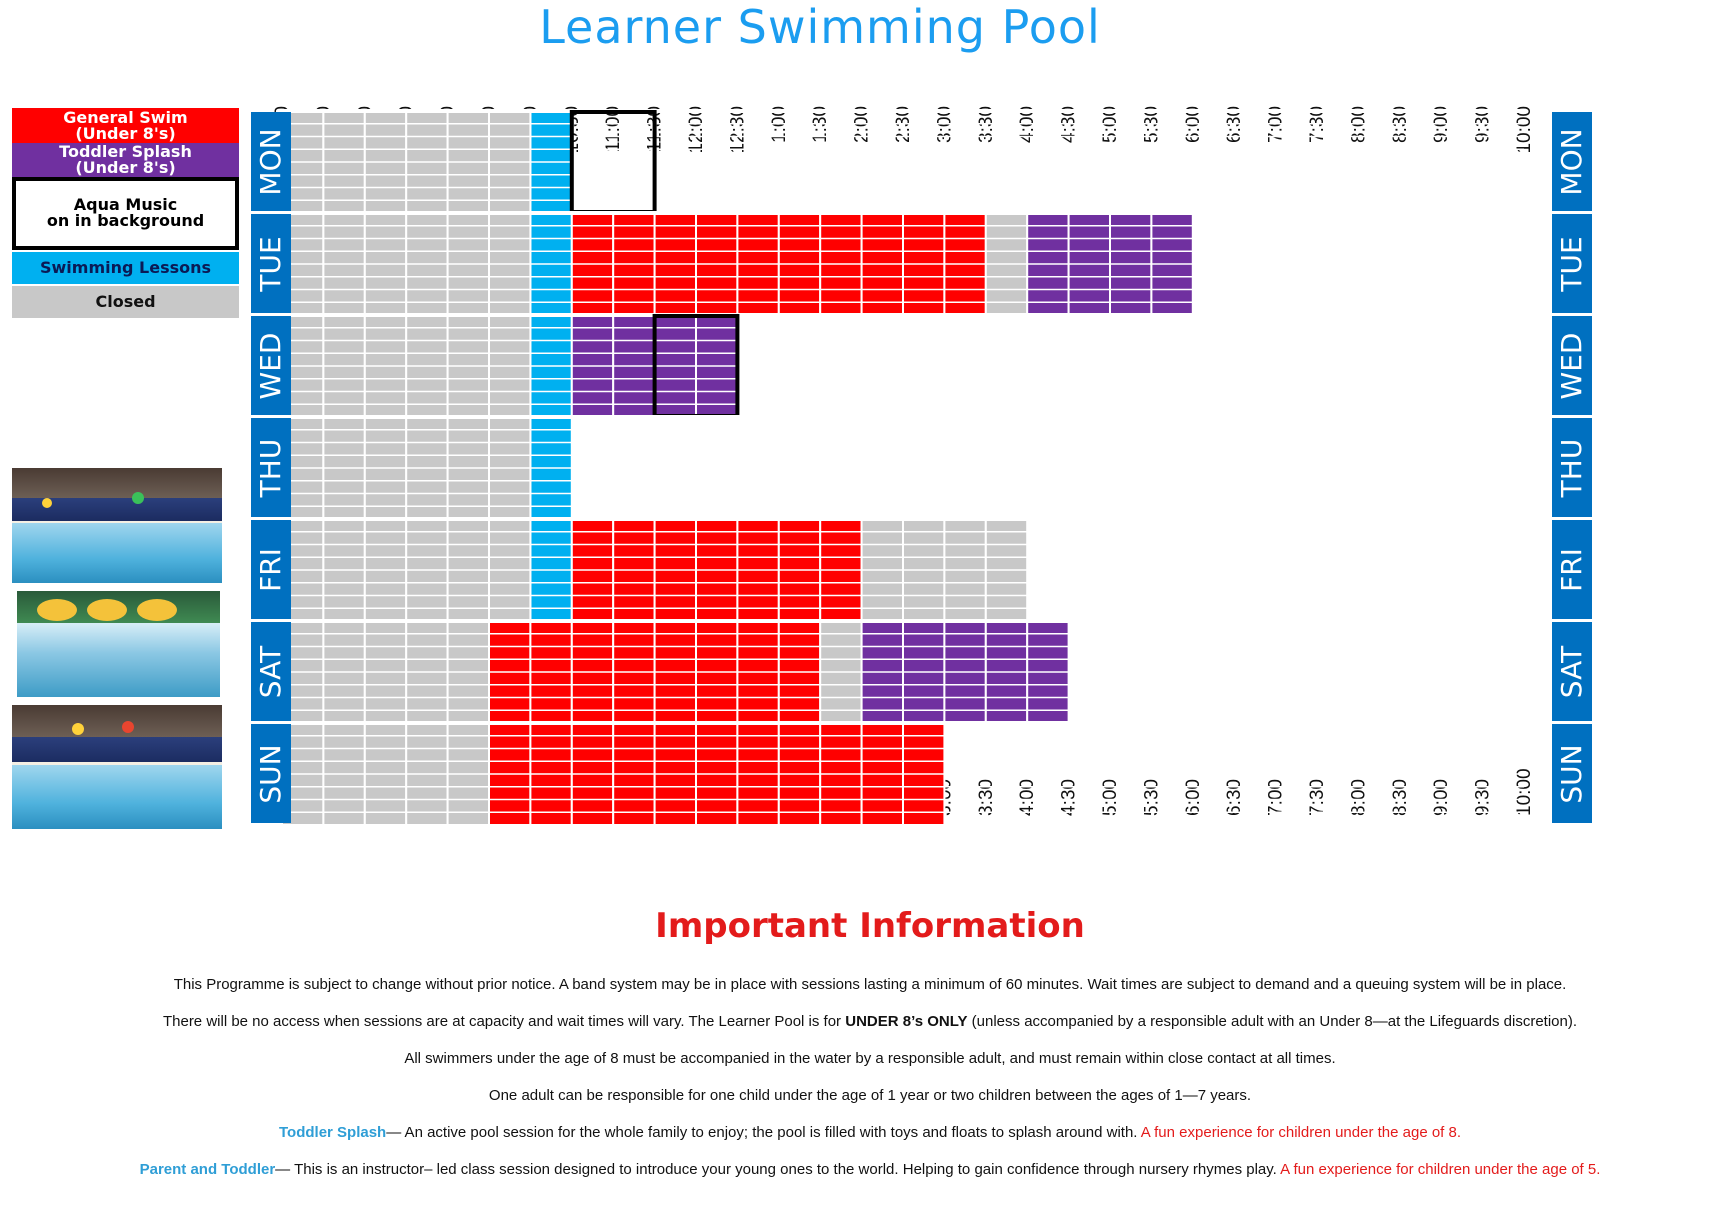 This screenshot has height=1228, width=1730. What do you see at coordinates (1483, 797) in the screenshot?
I see `x-tick-bottom: 9:30` at bounding box center [1483, 797].